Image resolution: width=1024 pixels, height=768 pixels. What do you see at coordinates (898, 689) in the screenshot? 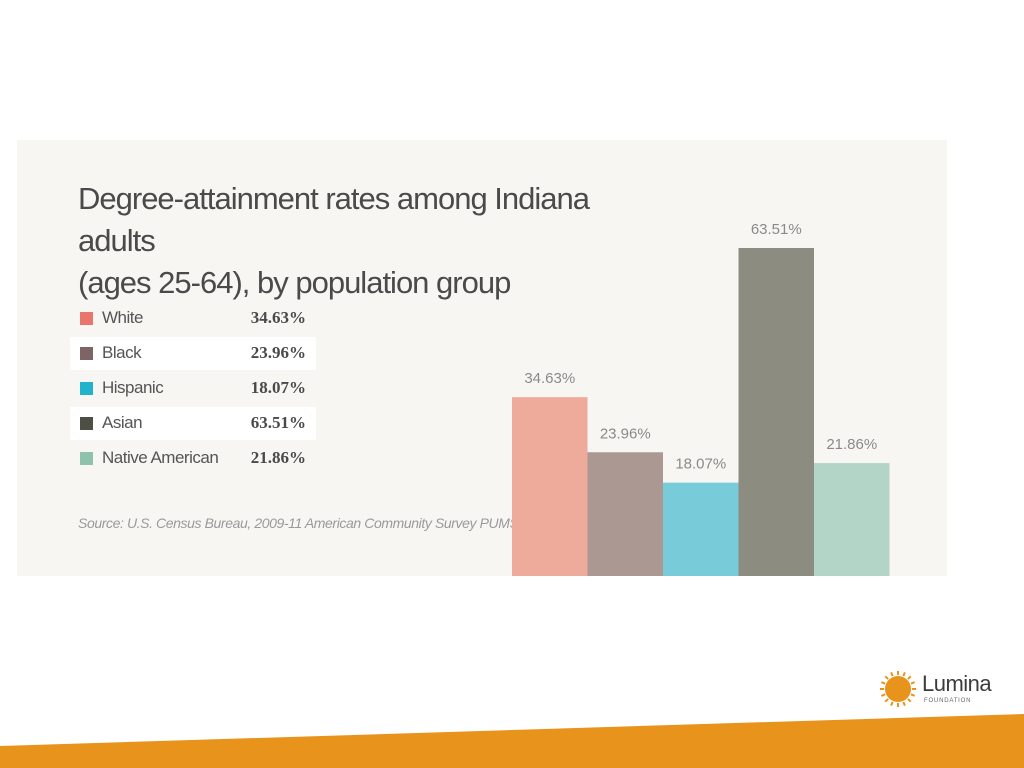
I see `sun-logo-icon` at bounding box center [898, 689].